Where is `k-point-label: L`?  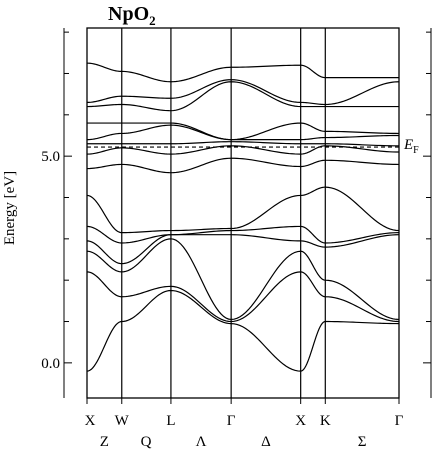
k-point-label: L is located at coordinates (170, 421).